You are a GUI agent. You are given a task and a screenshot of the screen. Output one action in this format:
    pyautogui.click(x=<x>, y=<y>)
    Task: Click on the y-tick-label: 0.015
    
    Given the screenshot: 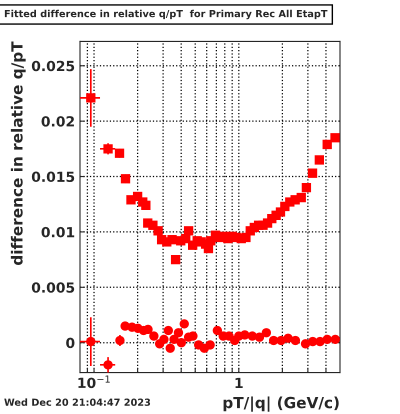 What is the action you would take?
    pyautogui.click(x=53, y=177)
    